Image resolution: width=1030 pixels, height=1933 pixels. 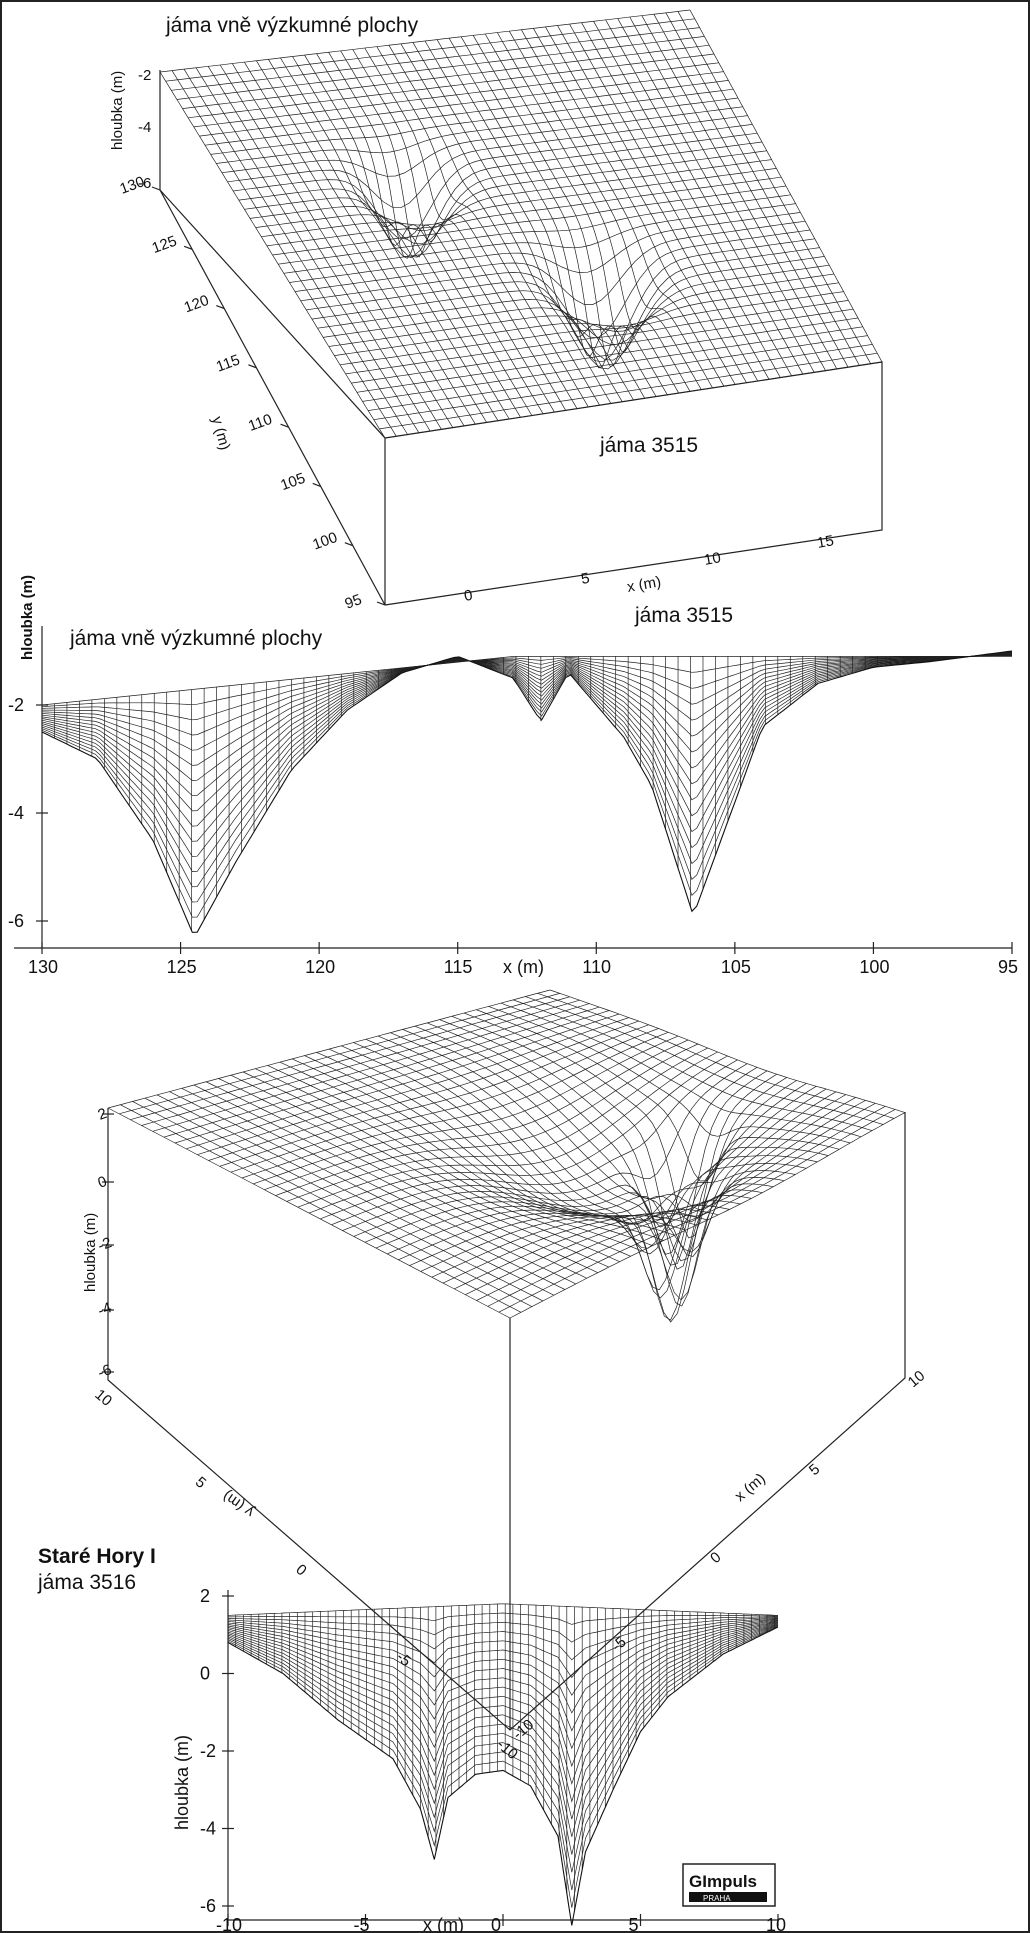 What do you see at coordinates (523, 959) in the screenshot?
I see `panel2-x-ticks: 130 125 120 115 110 105 100 95` at bounding box center [523, 959].